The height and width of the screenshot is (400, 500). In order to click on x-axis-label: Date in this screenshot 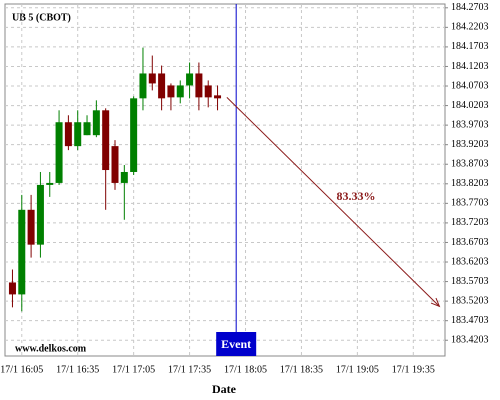, I will do `click(224, 389)`.